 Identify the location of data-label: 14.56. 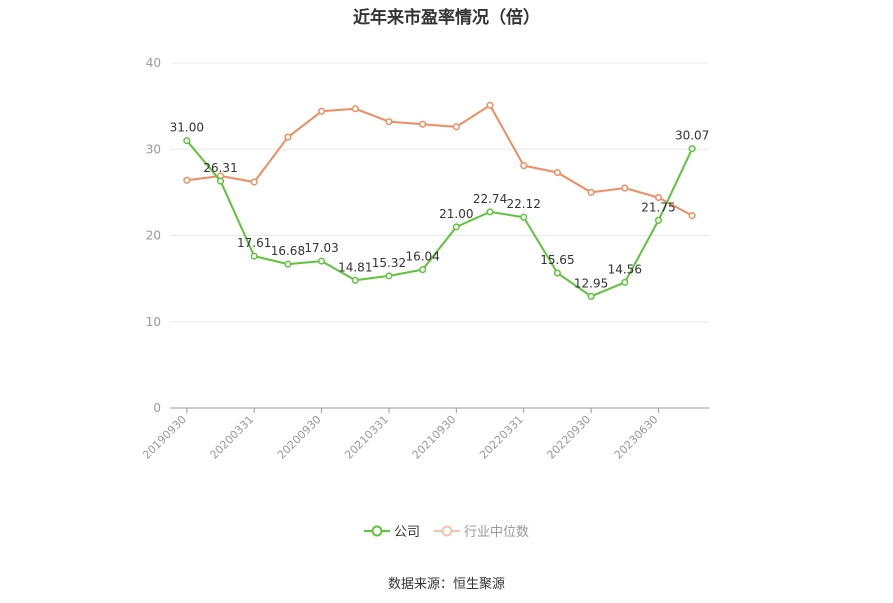
(625, 269).